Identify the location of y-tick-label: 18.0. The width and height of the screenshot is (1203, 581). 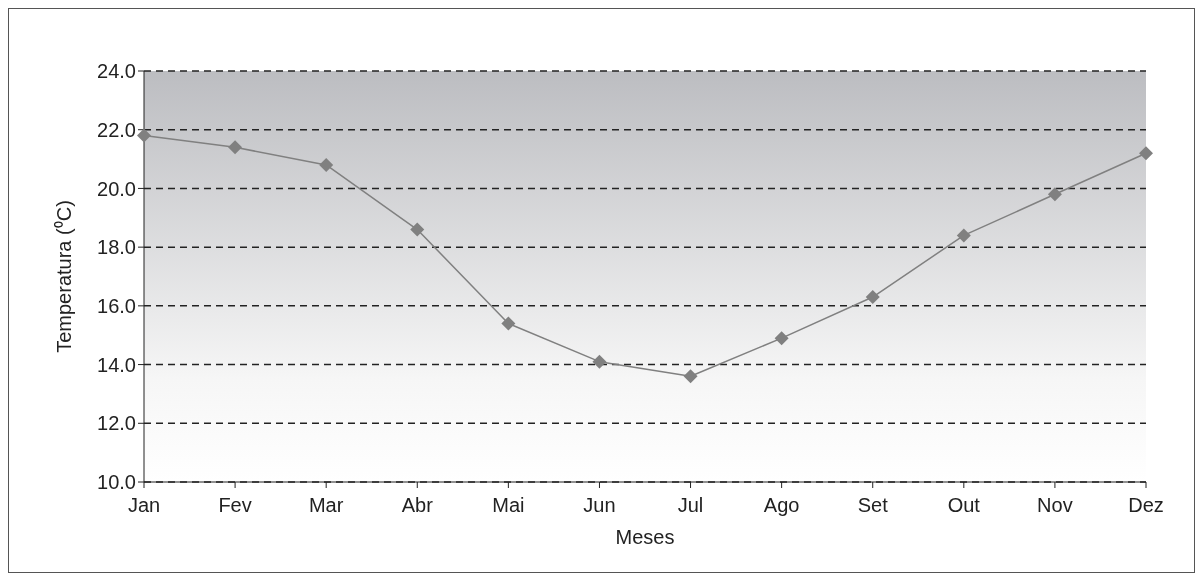
(116, 247).